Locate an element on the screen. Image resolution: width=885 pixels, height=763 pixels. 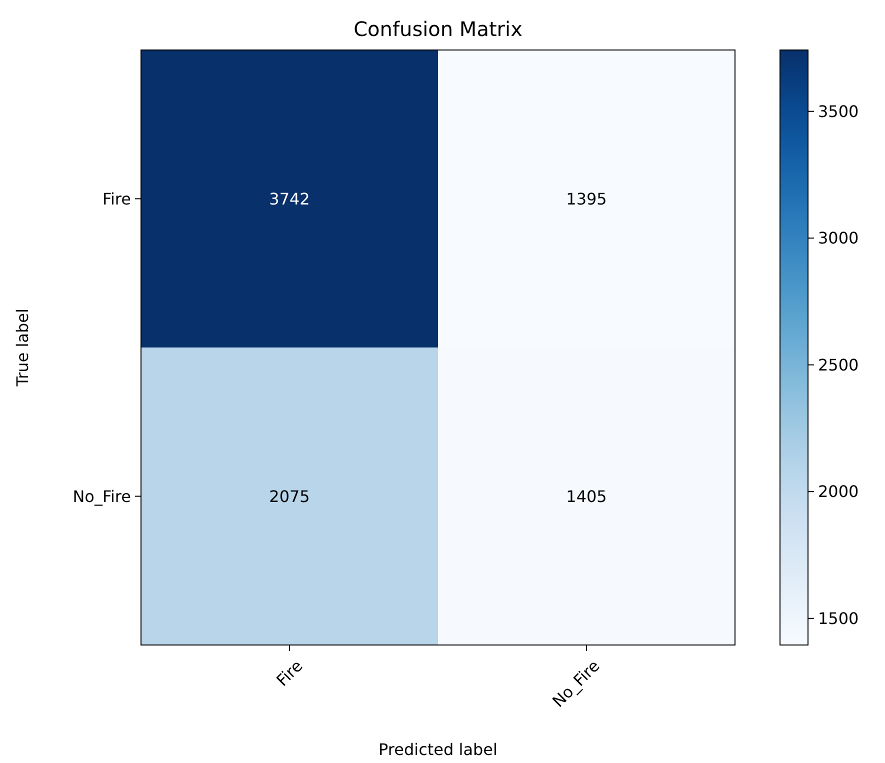
data-label: 1395 is located at coordinates (586, 198).